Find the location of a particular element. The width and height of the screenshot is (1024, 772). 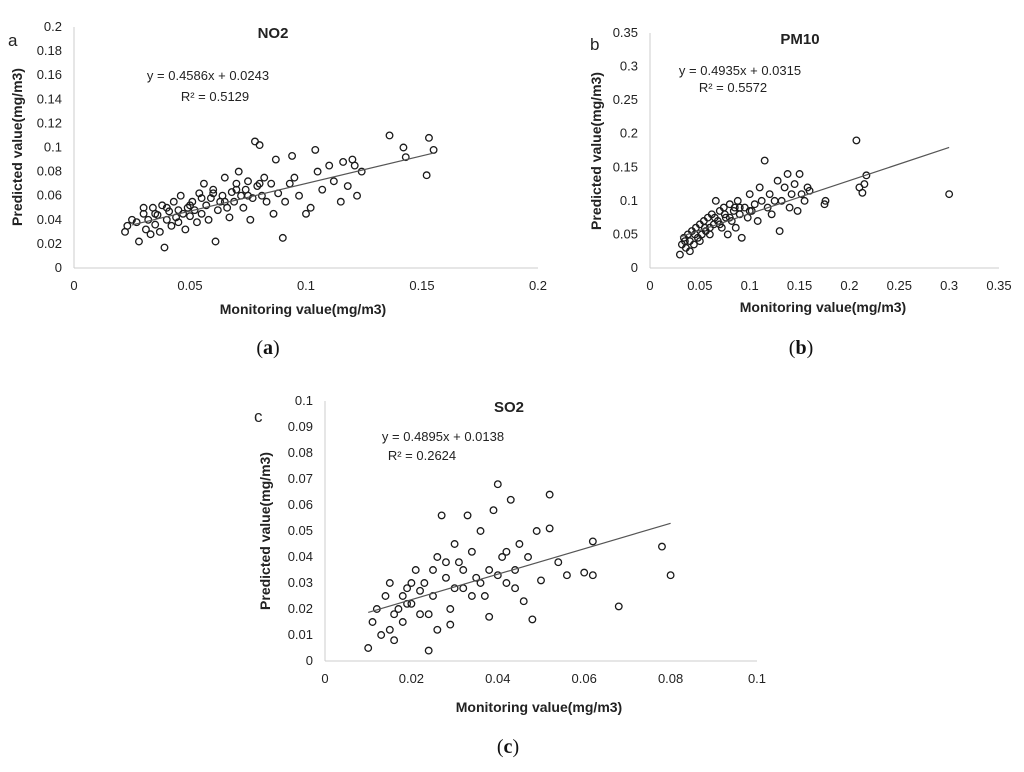

y-tick-label: 0.05 is located at coordinates (625, 233).